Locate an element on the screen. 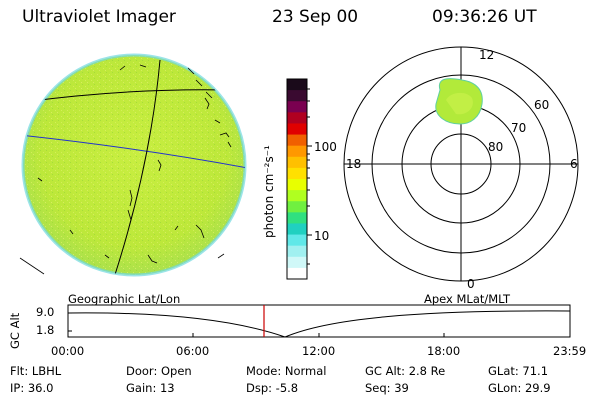  geo-lon-line is located at coordinates (135, 167).